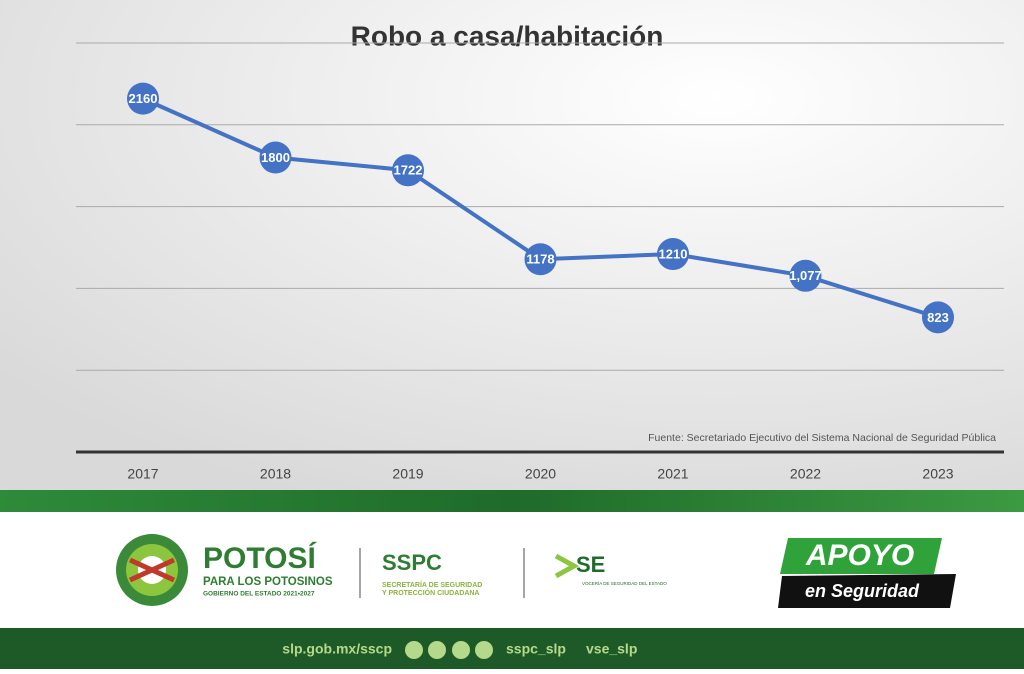  I want to click on x-tick-label: 2020, so click(540, 474).